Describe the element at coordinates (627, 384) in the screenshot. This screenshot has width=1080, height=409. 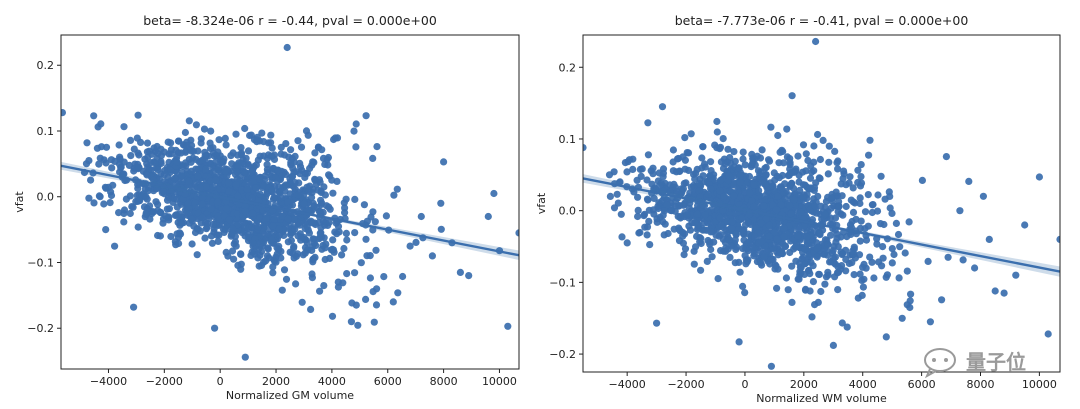
I see `x-tick-label: −4000` at that location.